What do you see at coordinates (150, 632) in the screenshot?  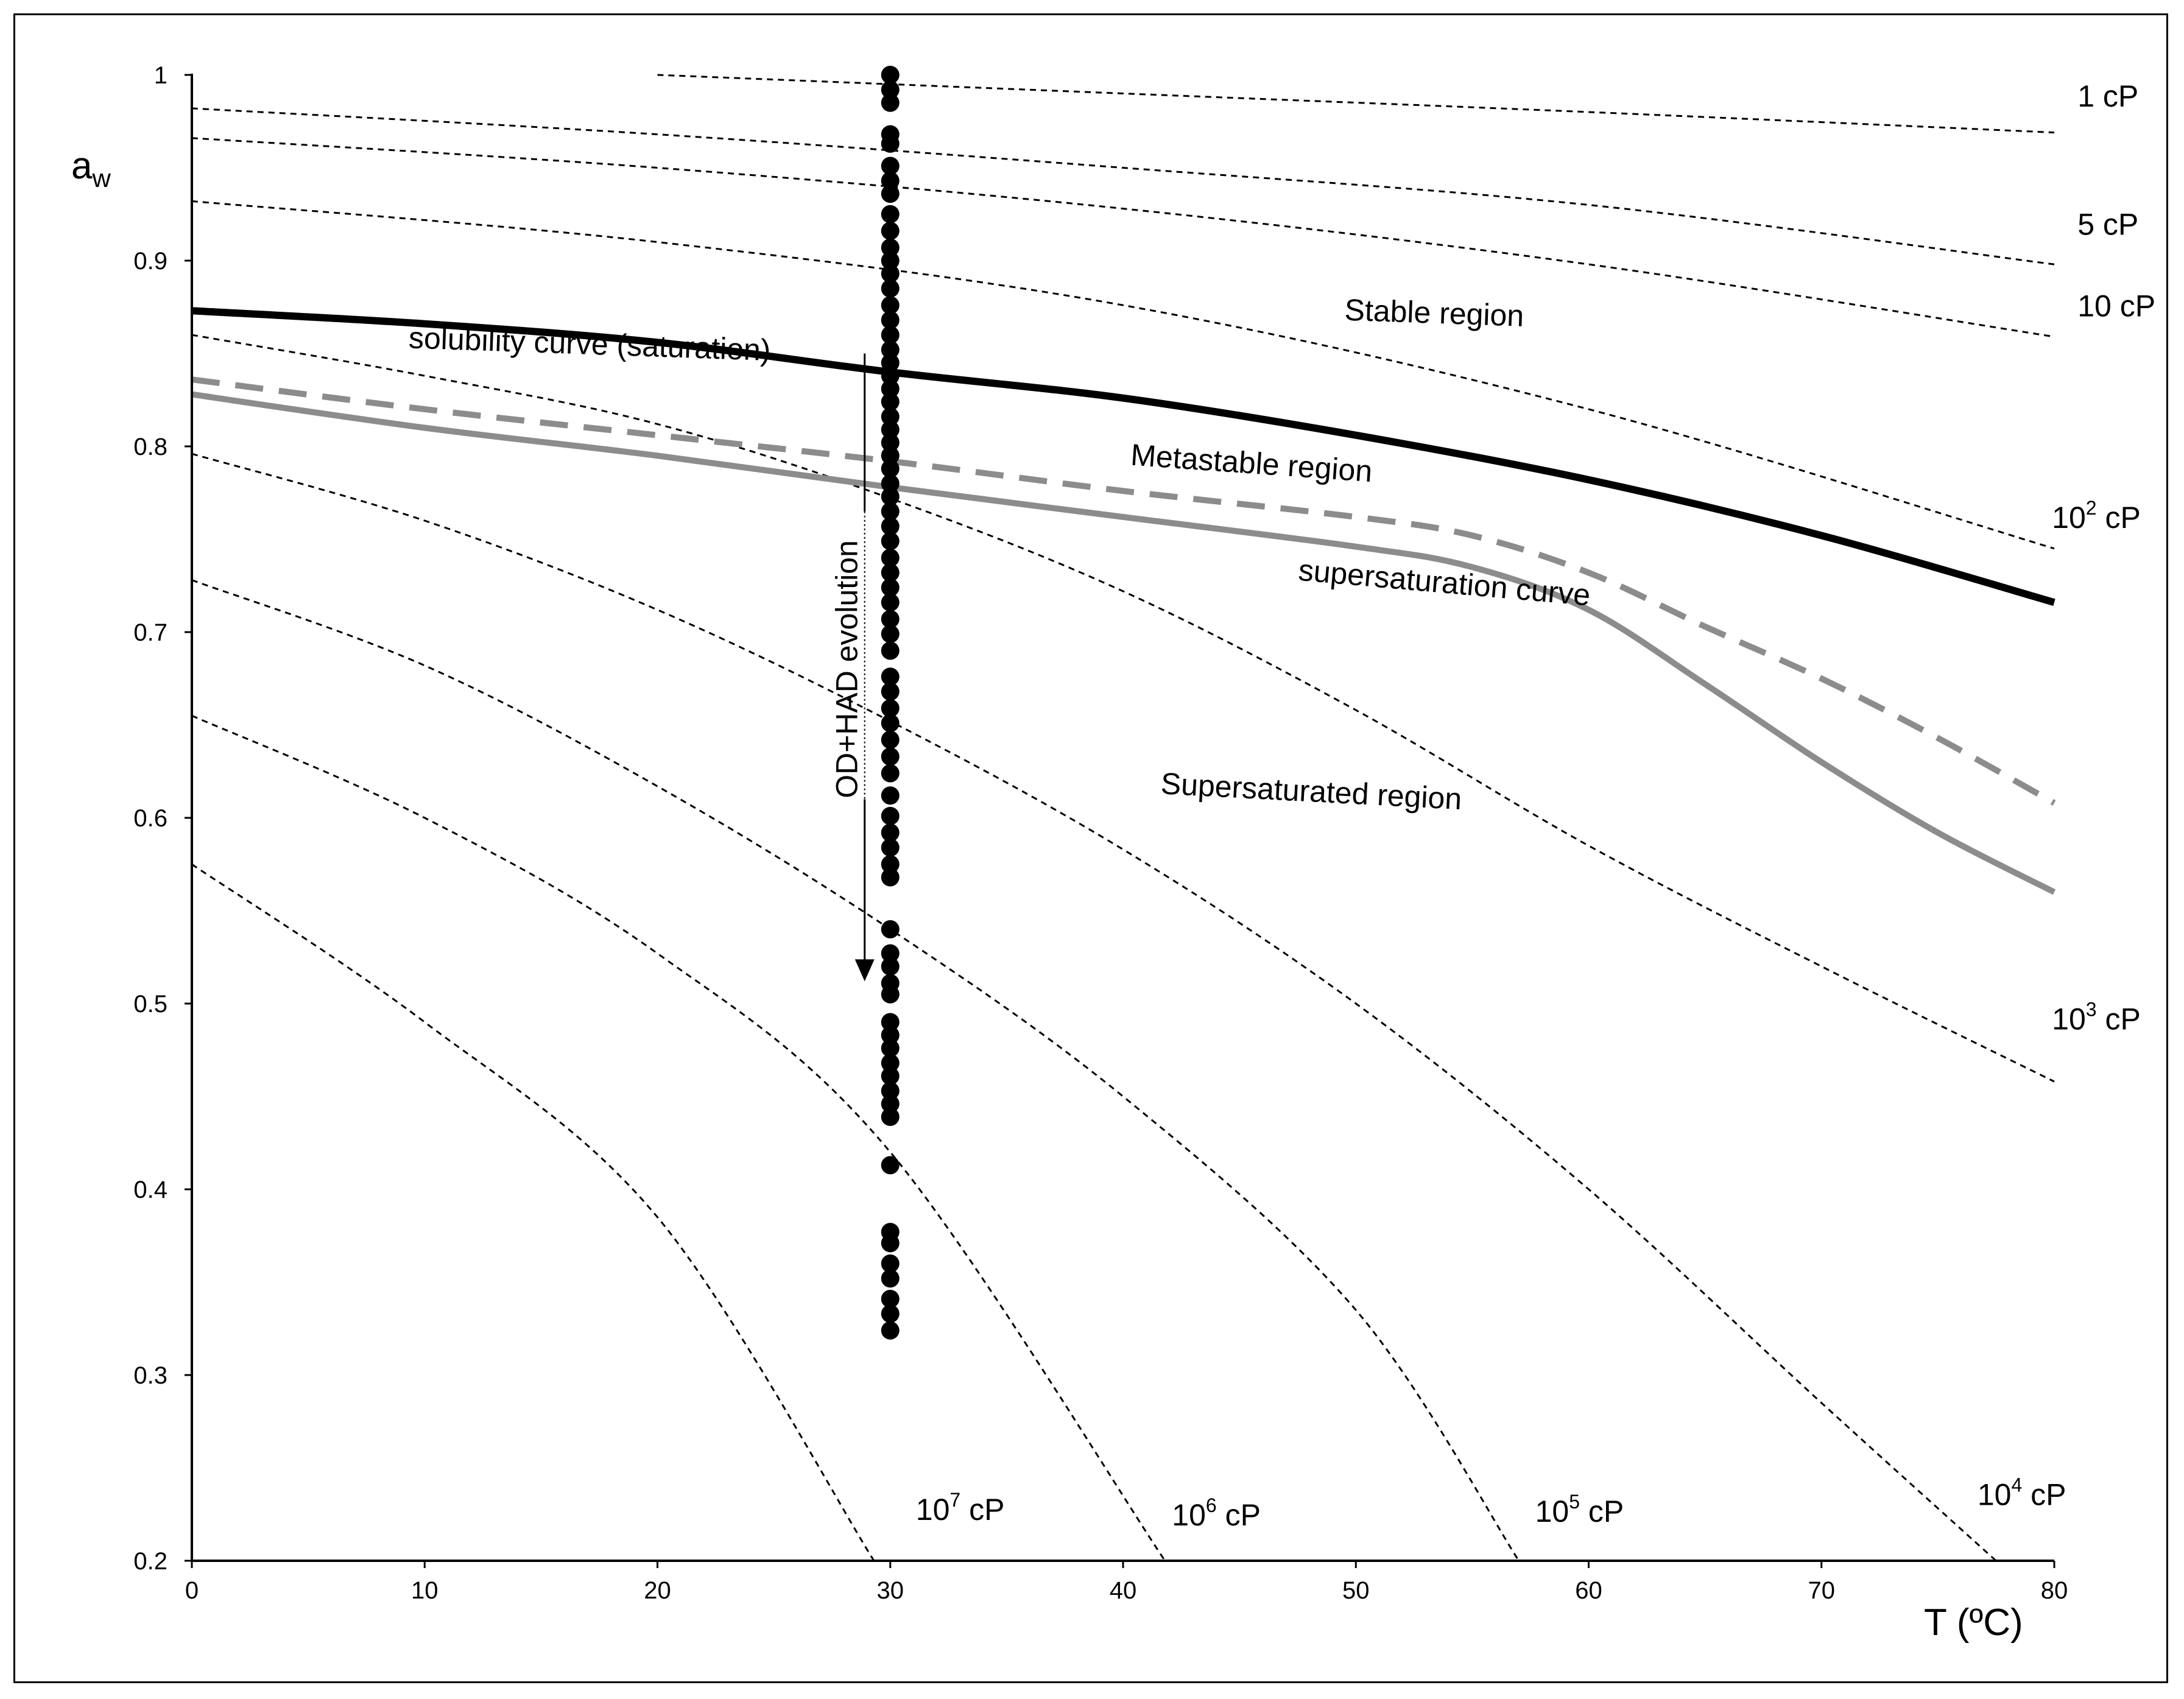 I see `y-tick-label-5: 0.7` at bounding box center [150, 632].